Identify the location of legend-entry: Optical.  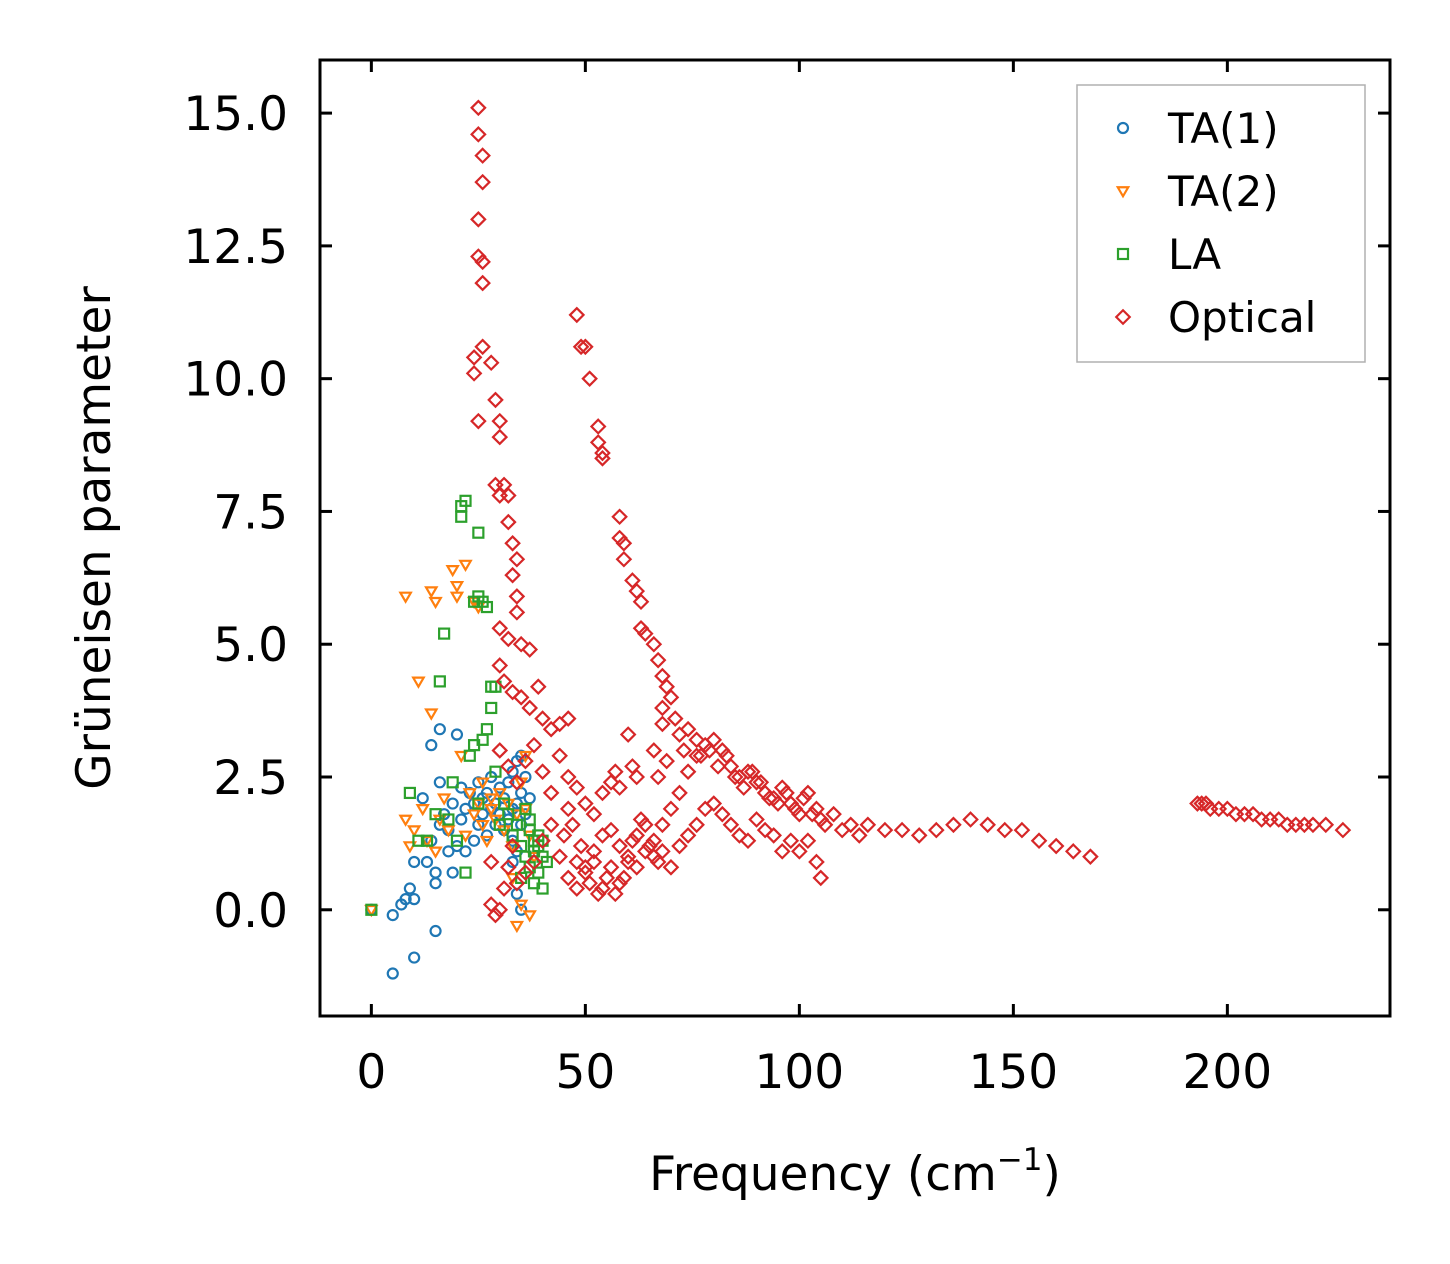
(1215, 317).